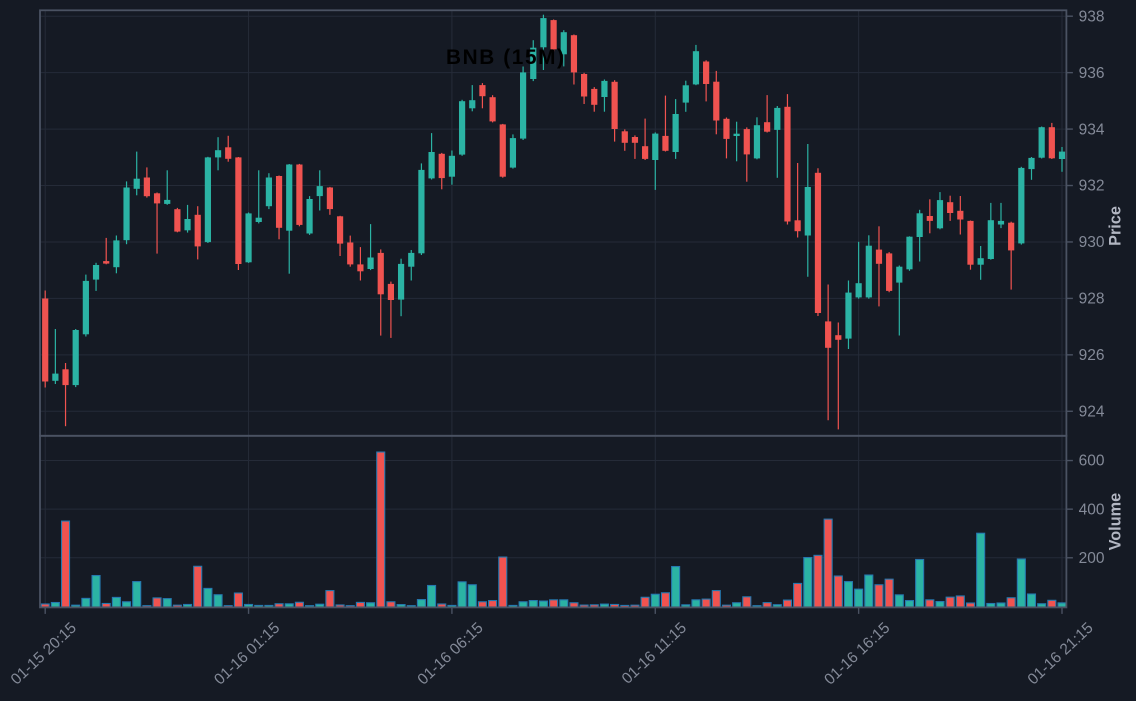 This screenshot has width=1136, height=701. I want to click on svg-text: 928, so click(1092, 299).